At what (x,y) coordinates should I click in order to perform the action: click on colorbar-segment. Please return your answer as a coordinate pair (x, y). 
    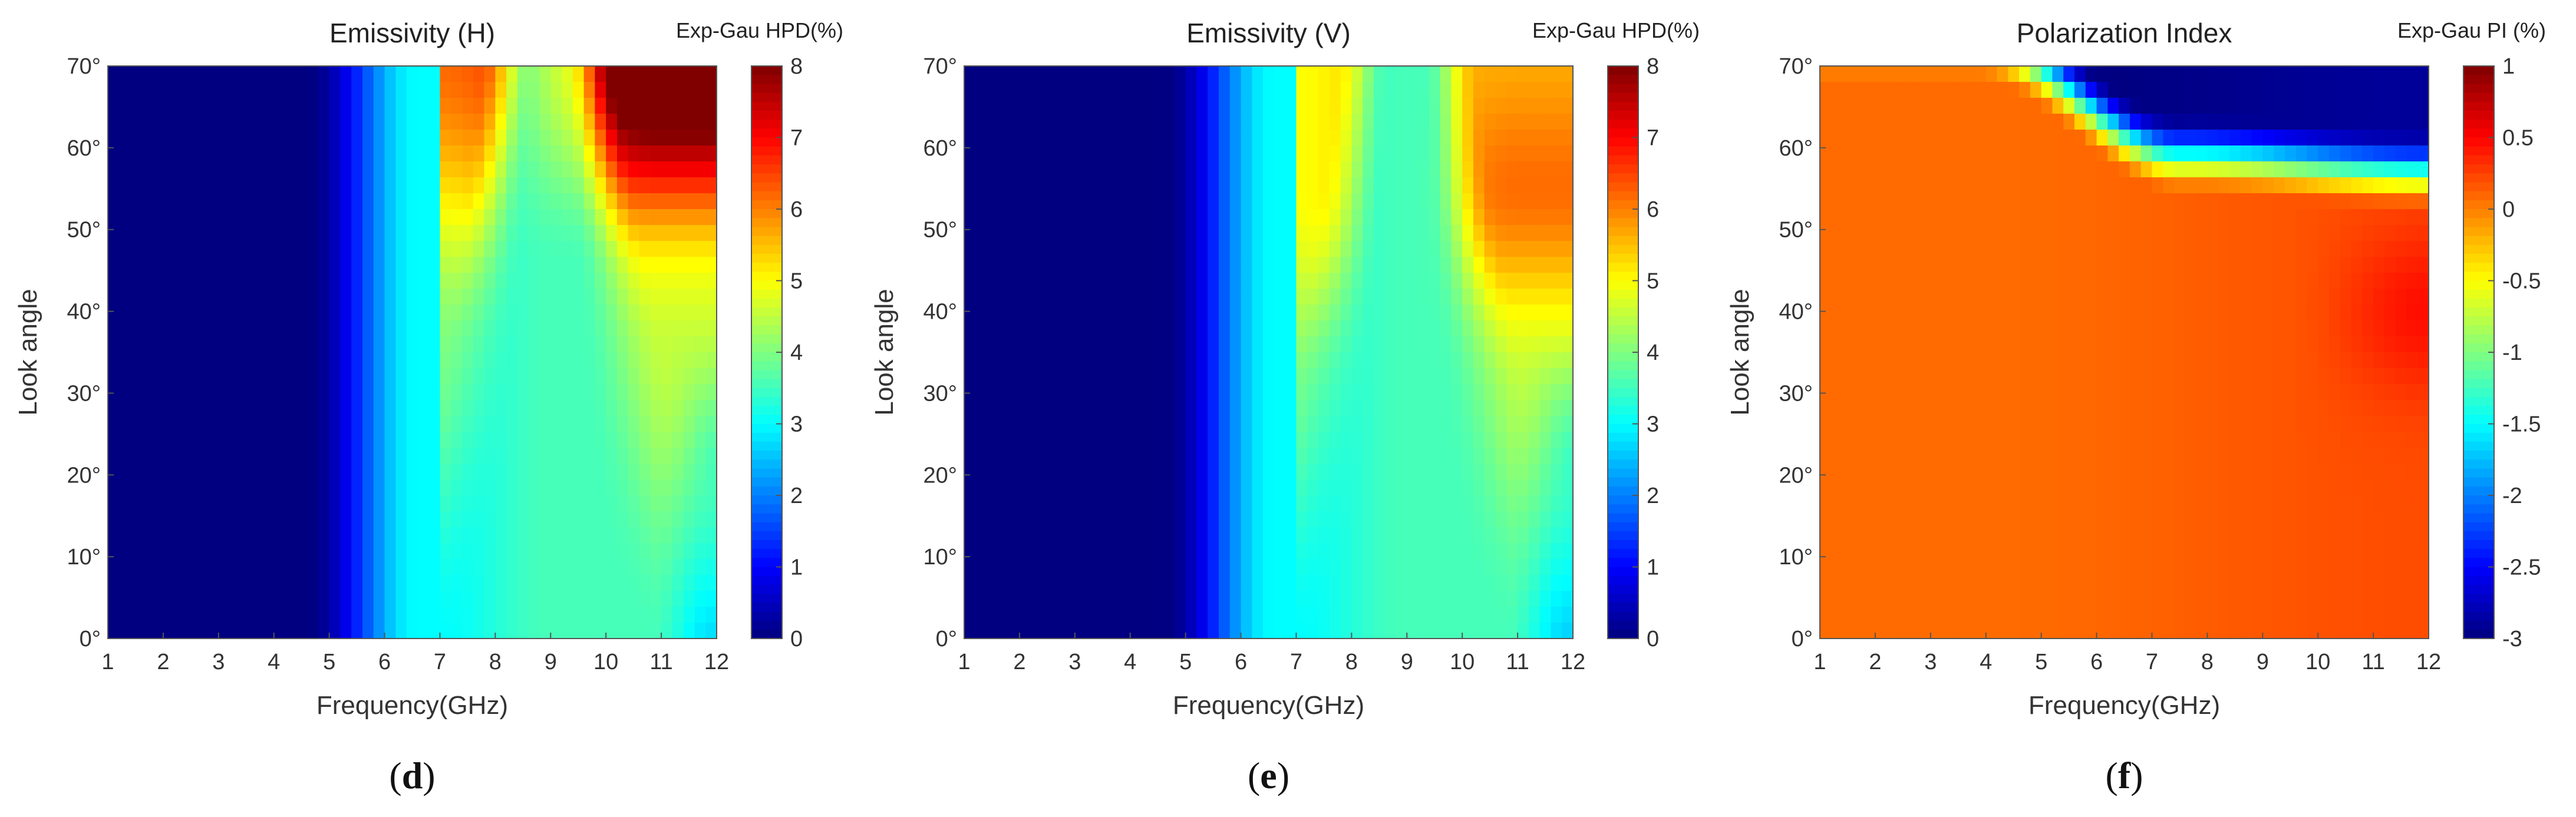
    Looking at the image, I should click on (767, 491).